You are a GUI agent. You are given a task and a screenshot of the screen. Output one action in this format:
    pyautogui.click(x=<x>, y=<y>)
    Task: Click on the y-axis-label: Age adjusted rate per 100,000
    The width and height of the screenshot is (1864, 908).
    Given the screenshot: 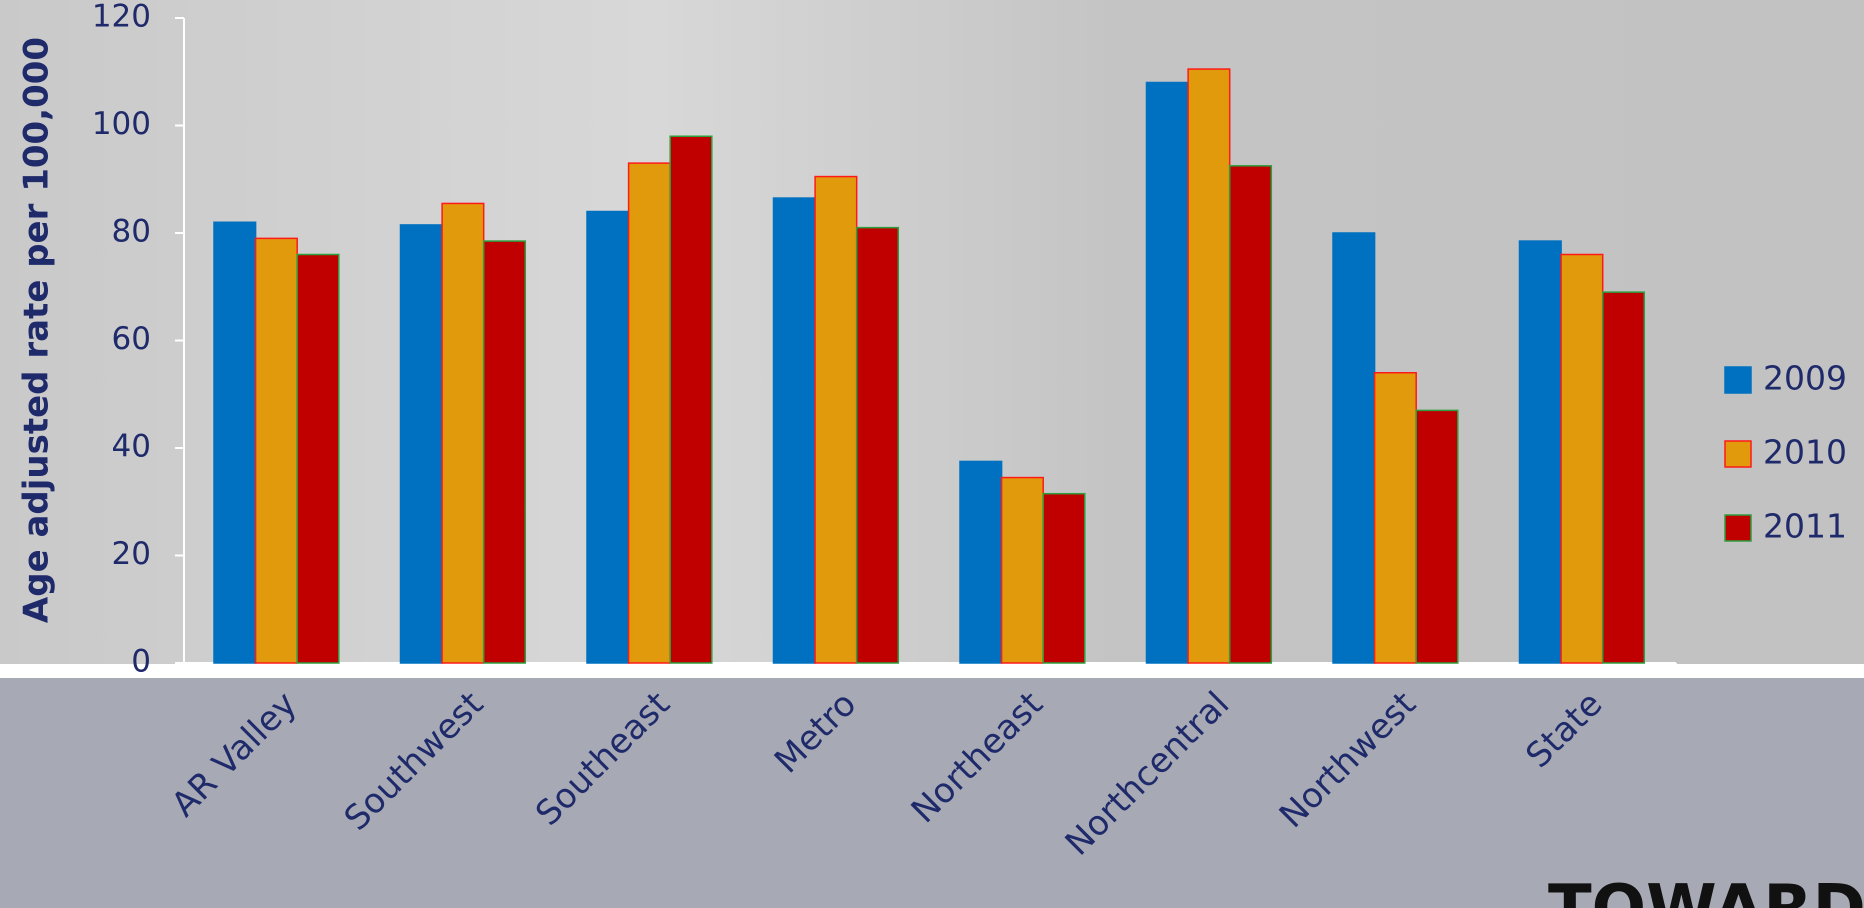 What is the action you would take?
    pyautogui.click(x=37, y=330)
    